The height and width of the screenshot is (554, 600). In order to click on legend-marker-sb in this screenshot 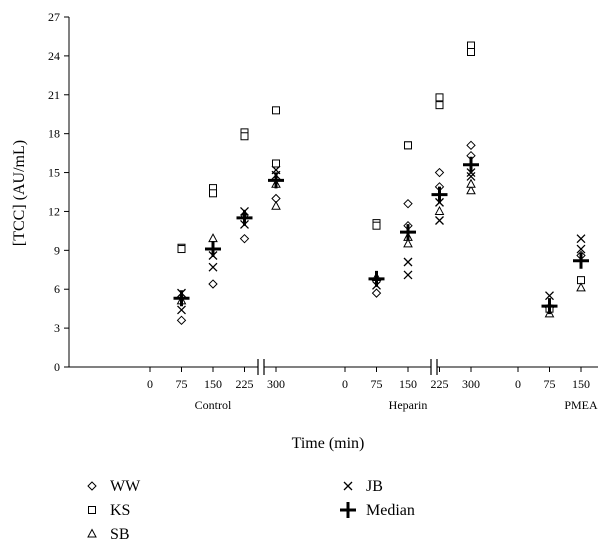, I will do `click(92, 533)`.